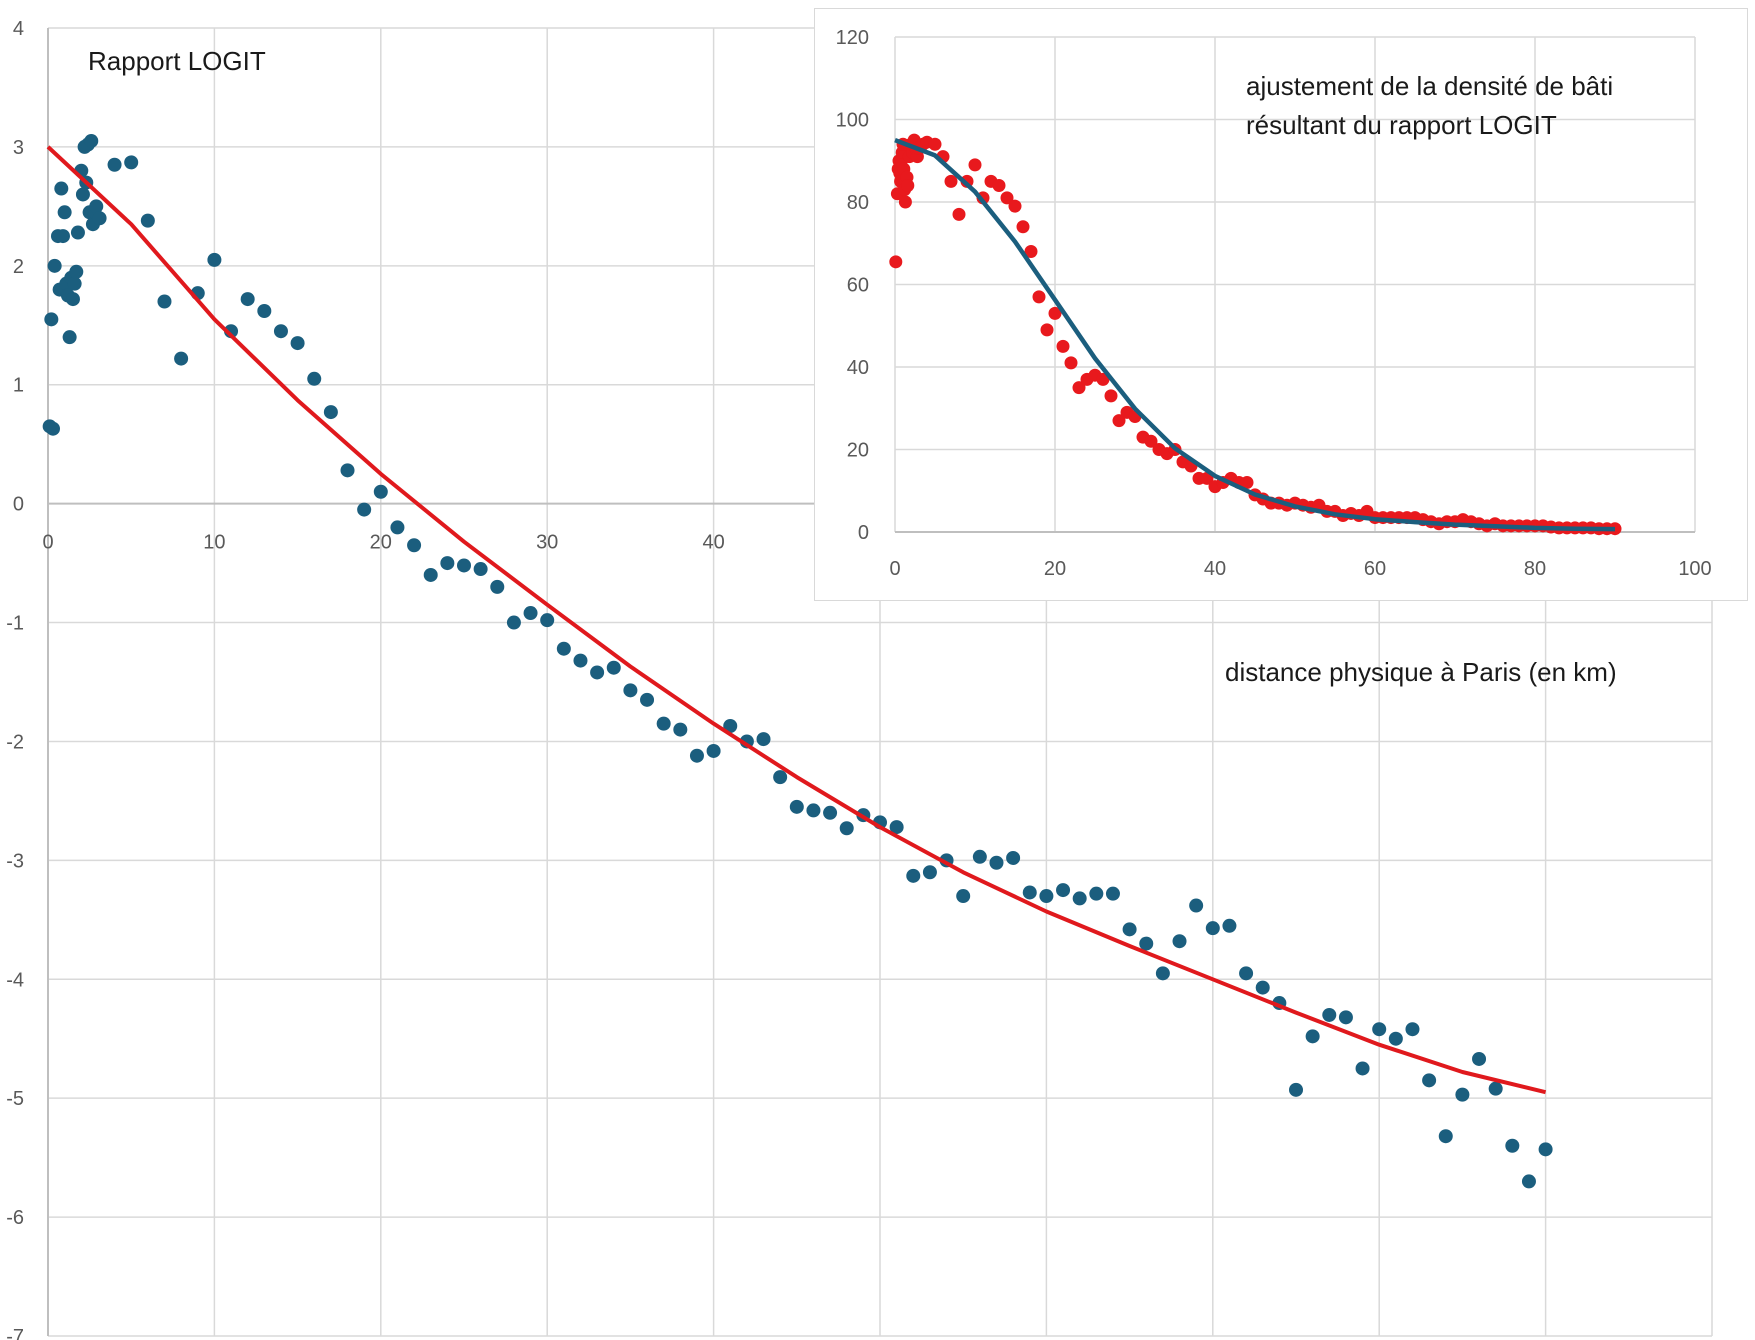 The height and width of the screenshot is (1340, 1755). What do you see at coordinates (18, 386) in the screenshot?
I see `main-y-tick-label: 1` at bounding box center [18, 386].